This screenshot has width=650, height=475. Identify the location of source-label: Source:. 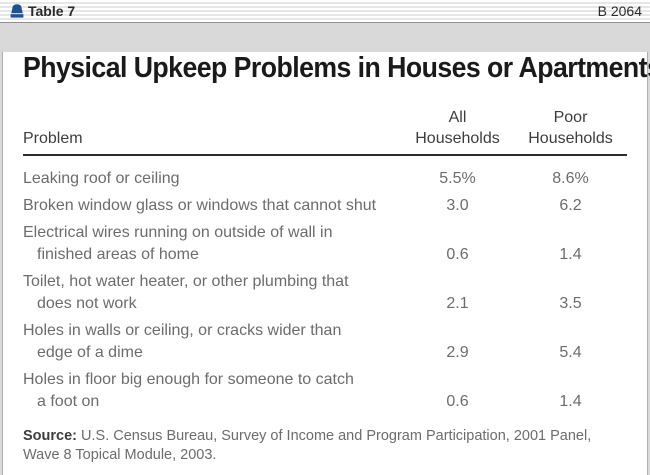
(50, 436).